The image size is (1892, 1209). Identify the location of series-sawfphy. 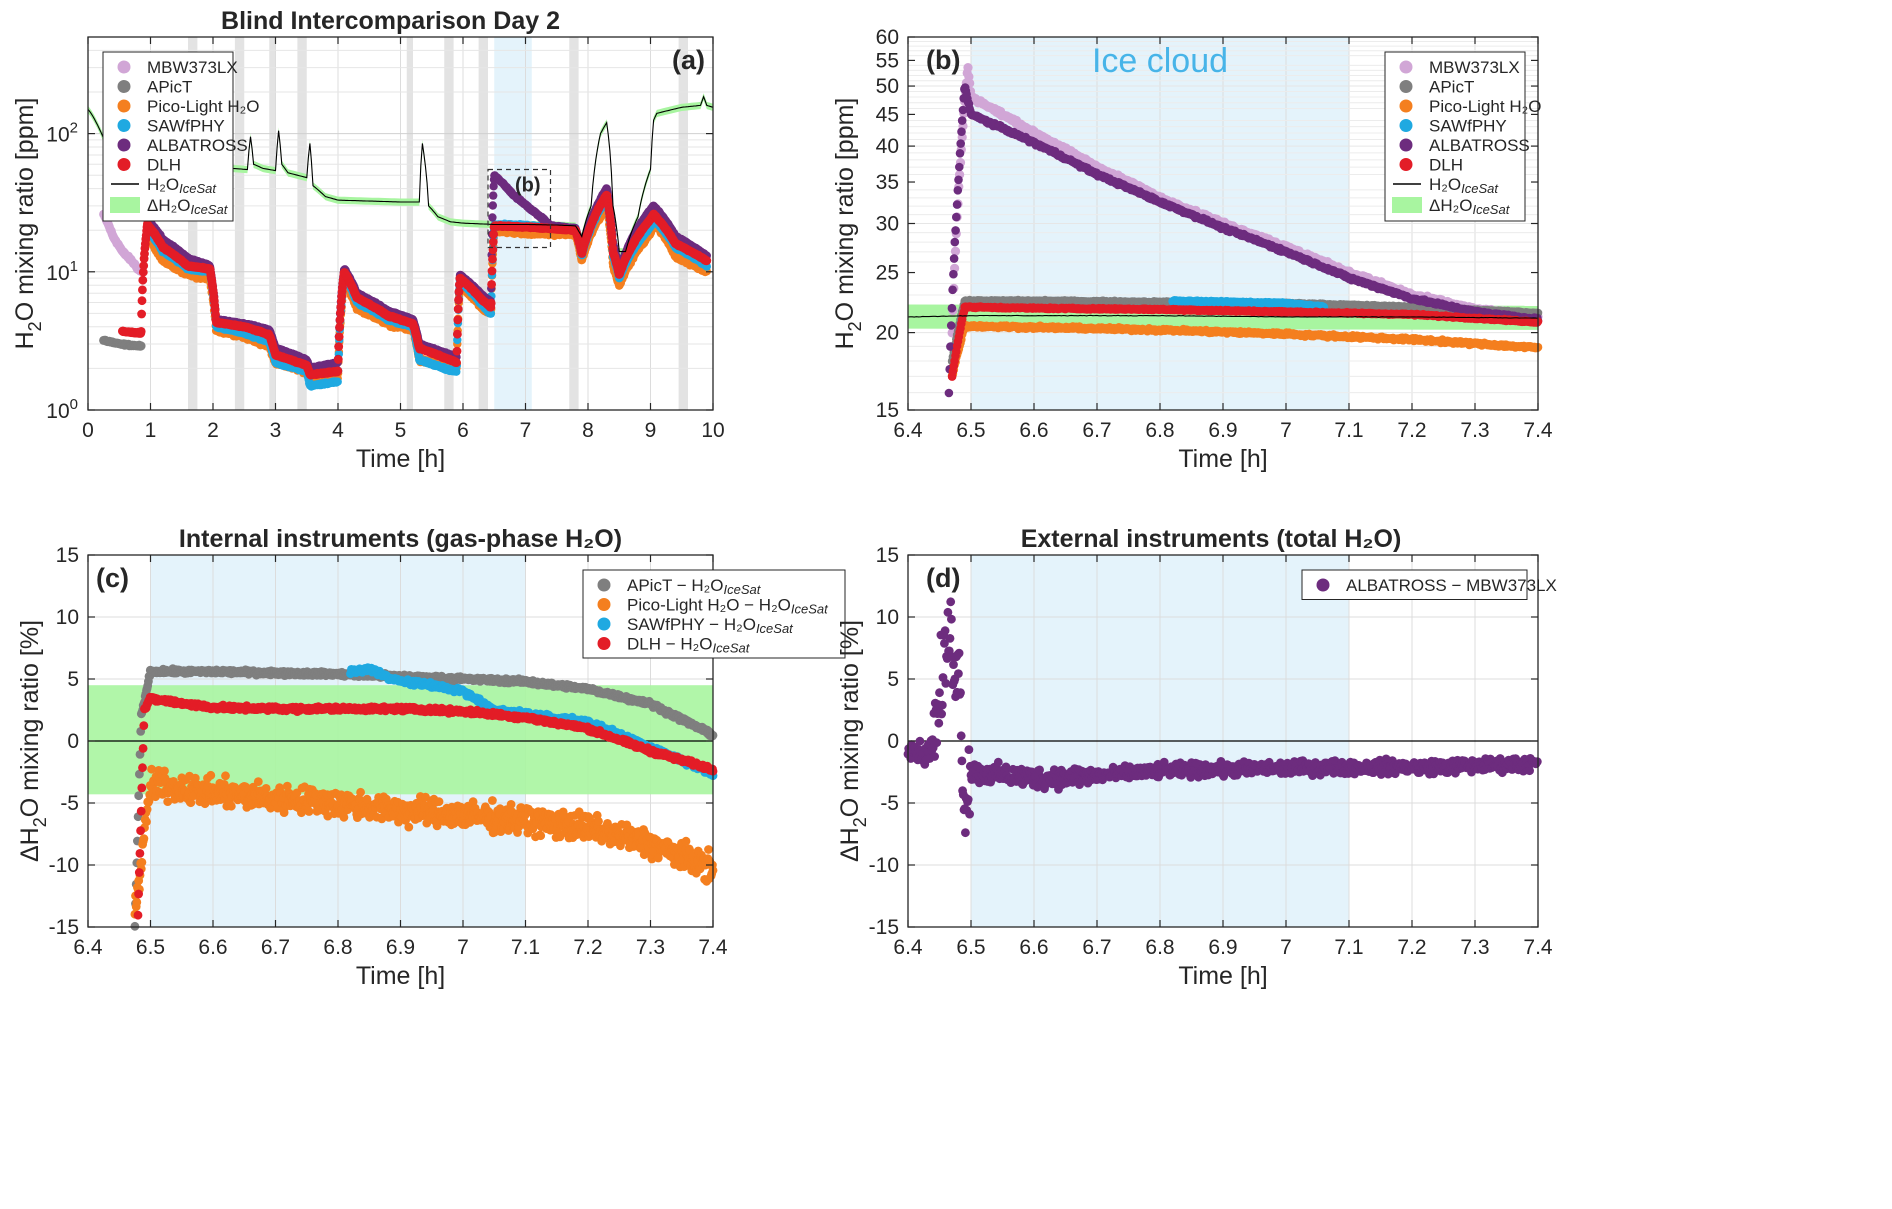
(427, 292).